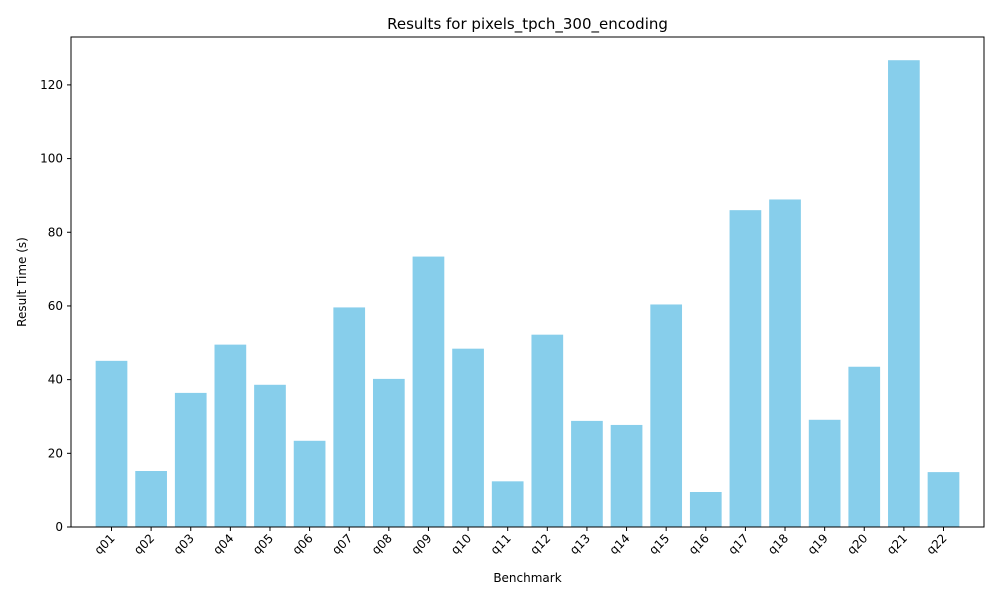 This screenshot has height=600, width=1000. Describe the element at coordinates (22, 282) in the screenshot. I see `y-axis-title: Result Time (s)` at that location.